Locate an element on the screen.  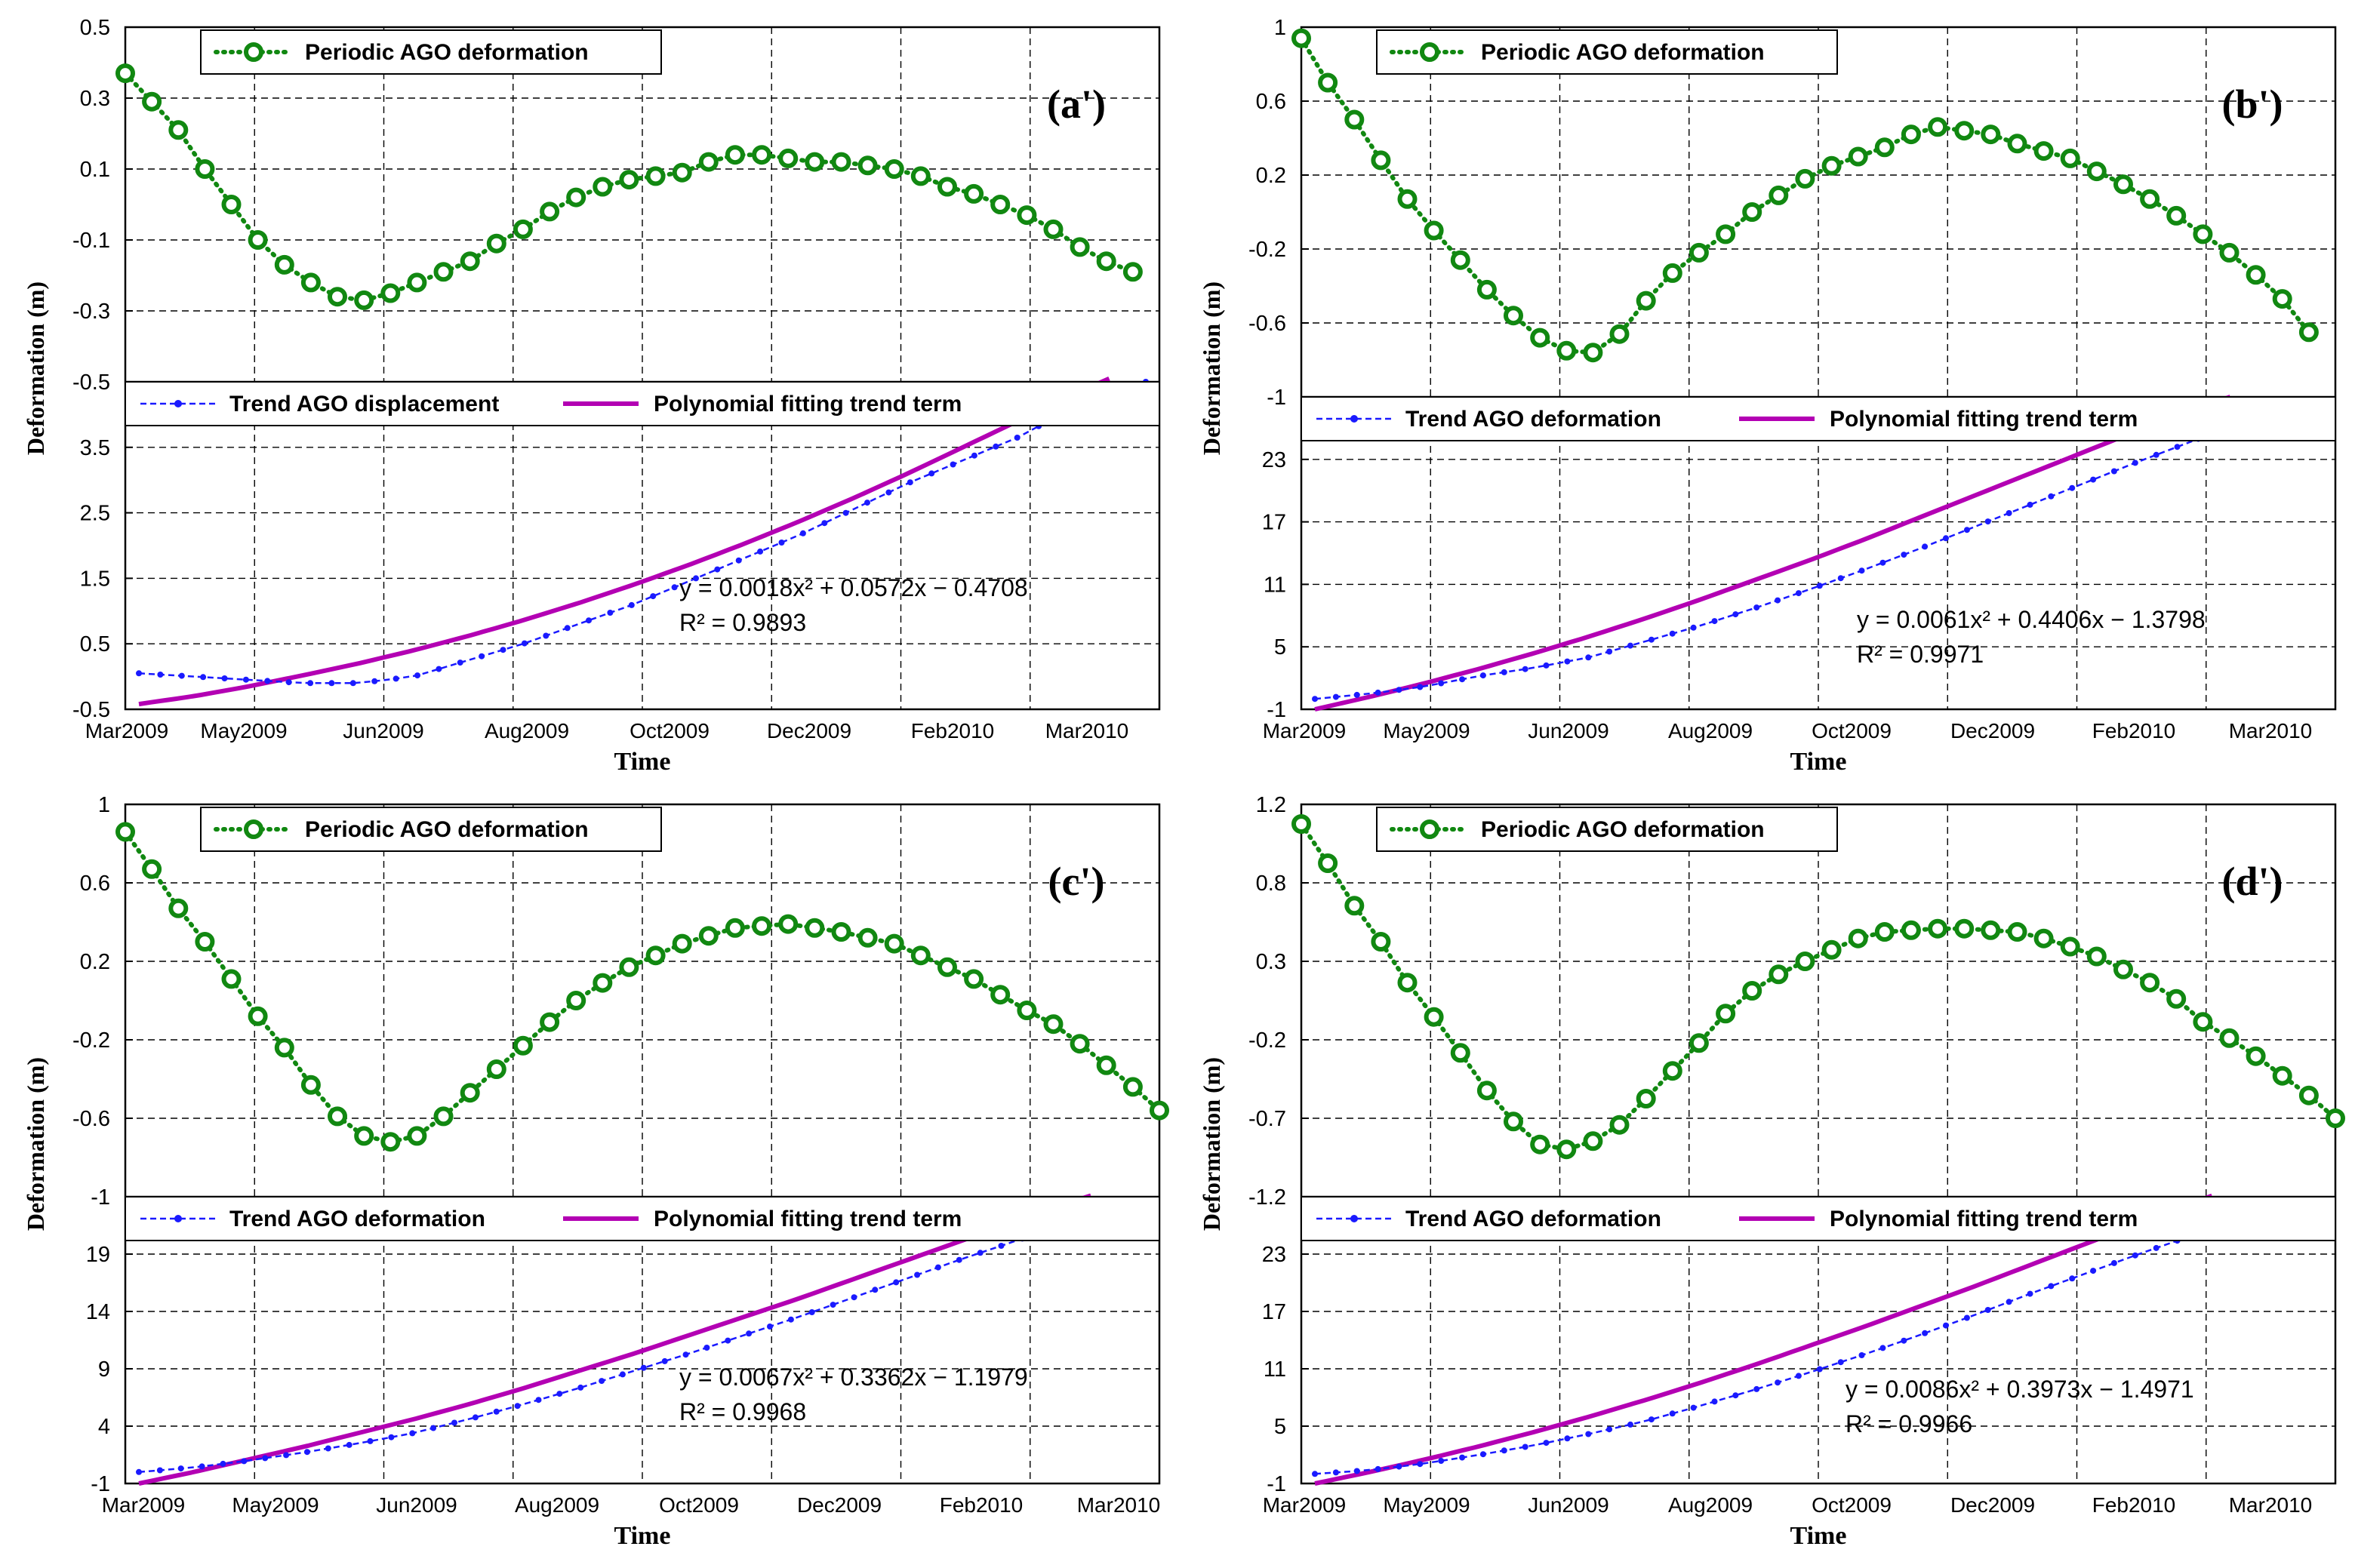
y-tick-label: 5 is located at coordinates (1280, 1427).